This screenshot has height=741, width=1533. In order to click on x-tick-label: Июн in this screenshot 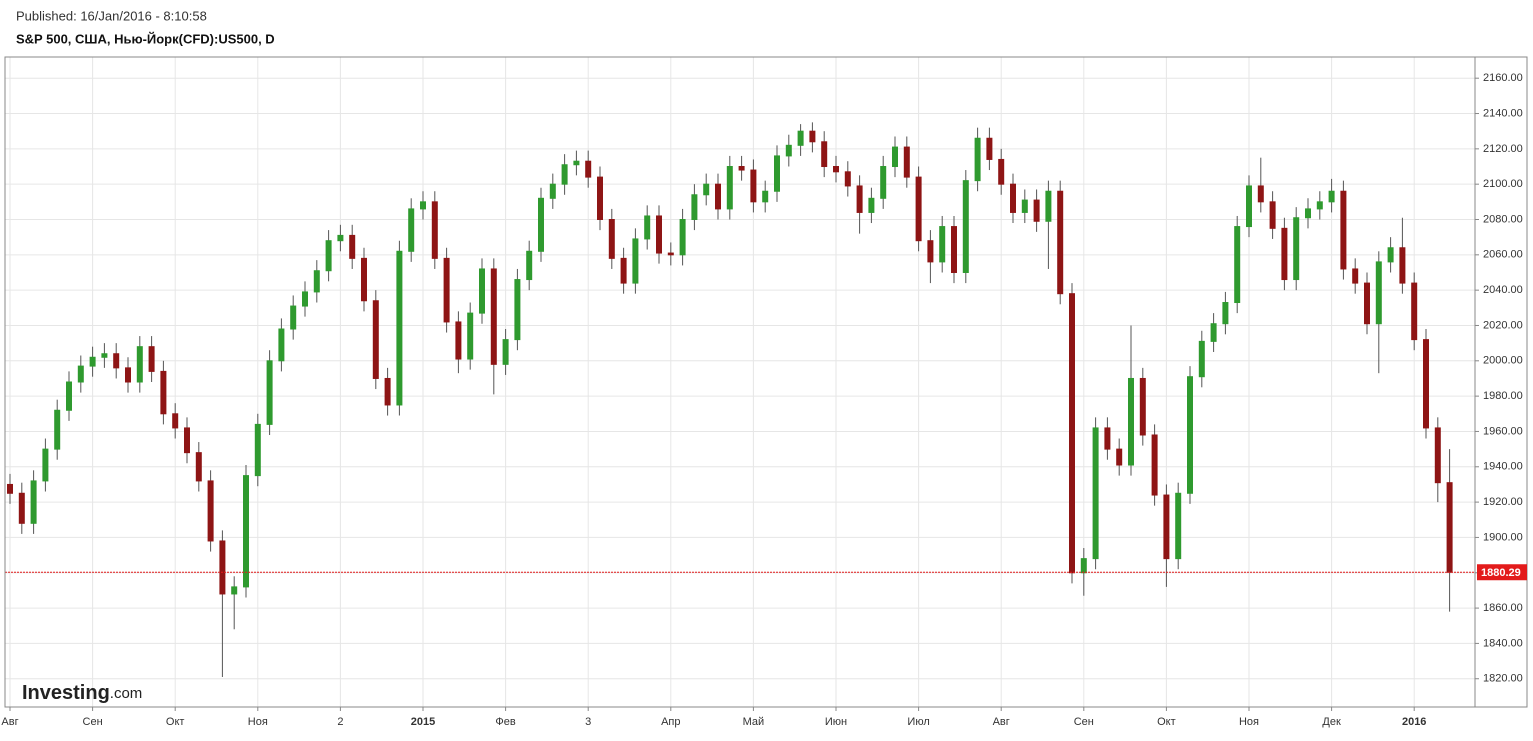, I will do `click(836, 722)`.